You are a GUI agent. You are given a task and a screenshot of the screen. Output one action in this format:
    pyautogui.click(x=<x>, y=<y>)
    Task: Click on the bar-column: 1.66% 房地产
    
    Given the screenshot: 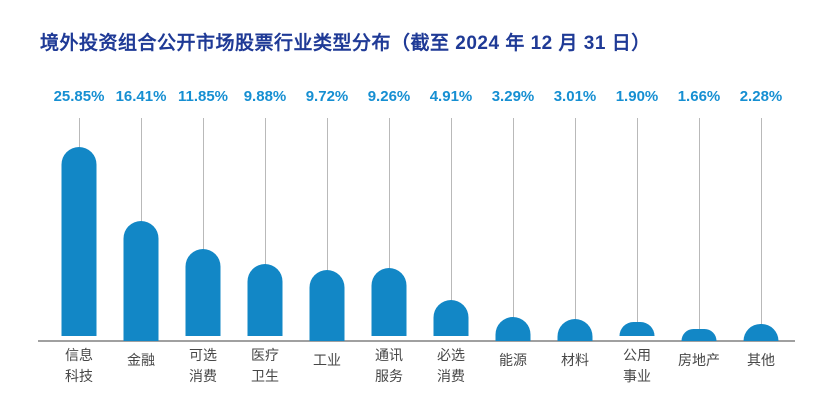 What is the action you would take?
    pyautogui.click(x=699, y=238)
    